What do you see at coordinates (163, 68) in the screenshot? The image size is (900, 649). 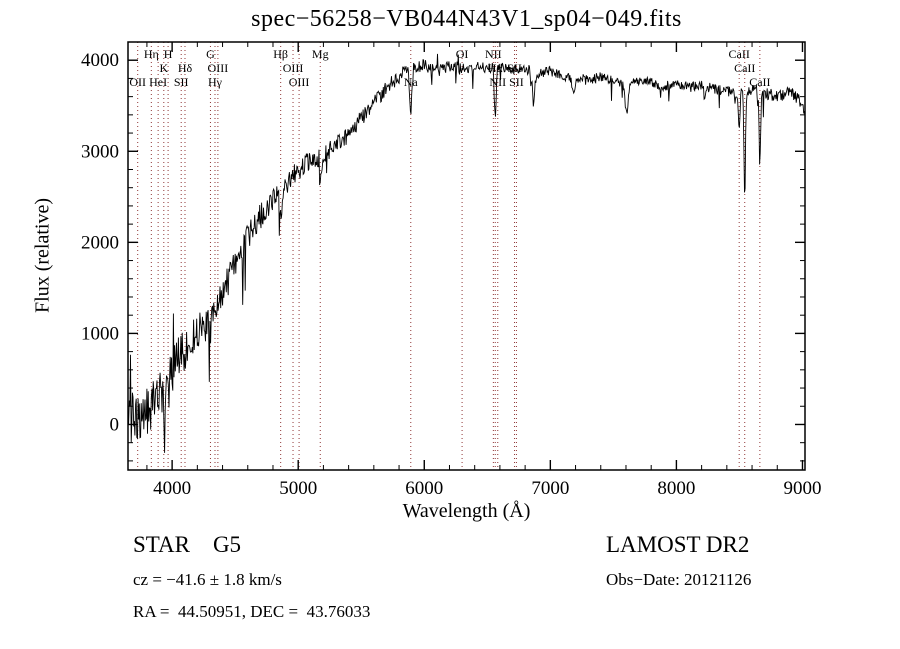 I see `spectral-line-label: K` at bounding box center [163, 68].